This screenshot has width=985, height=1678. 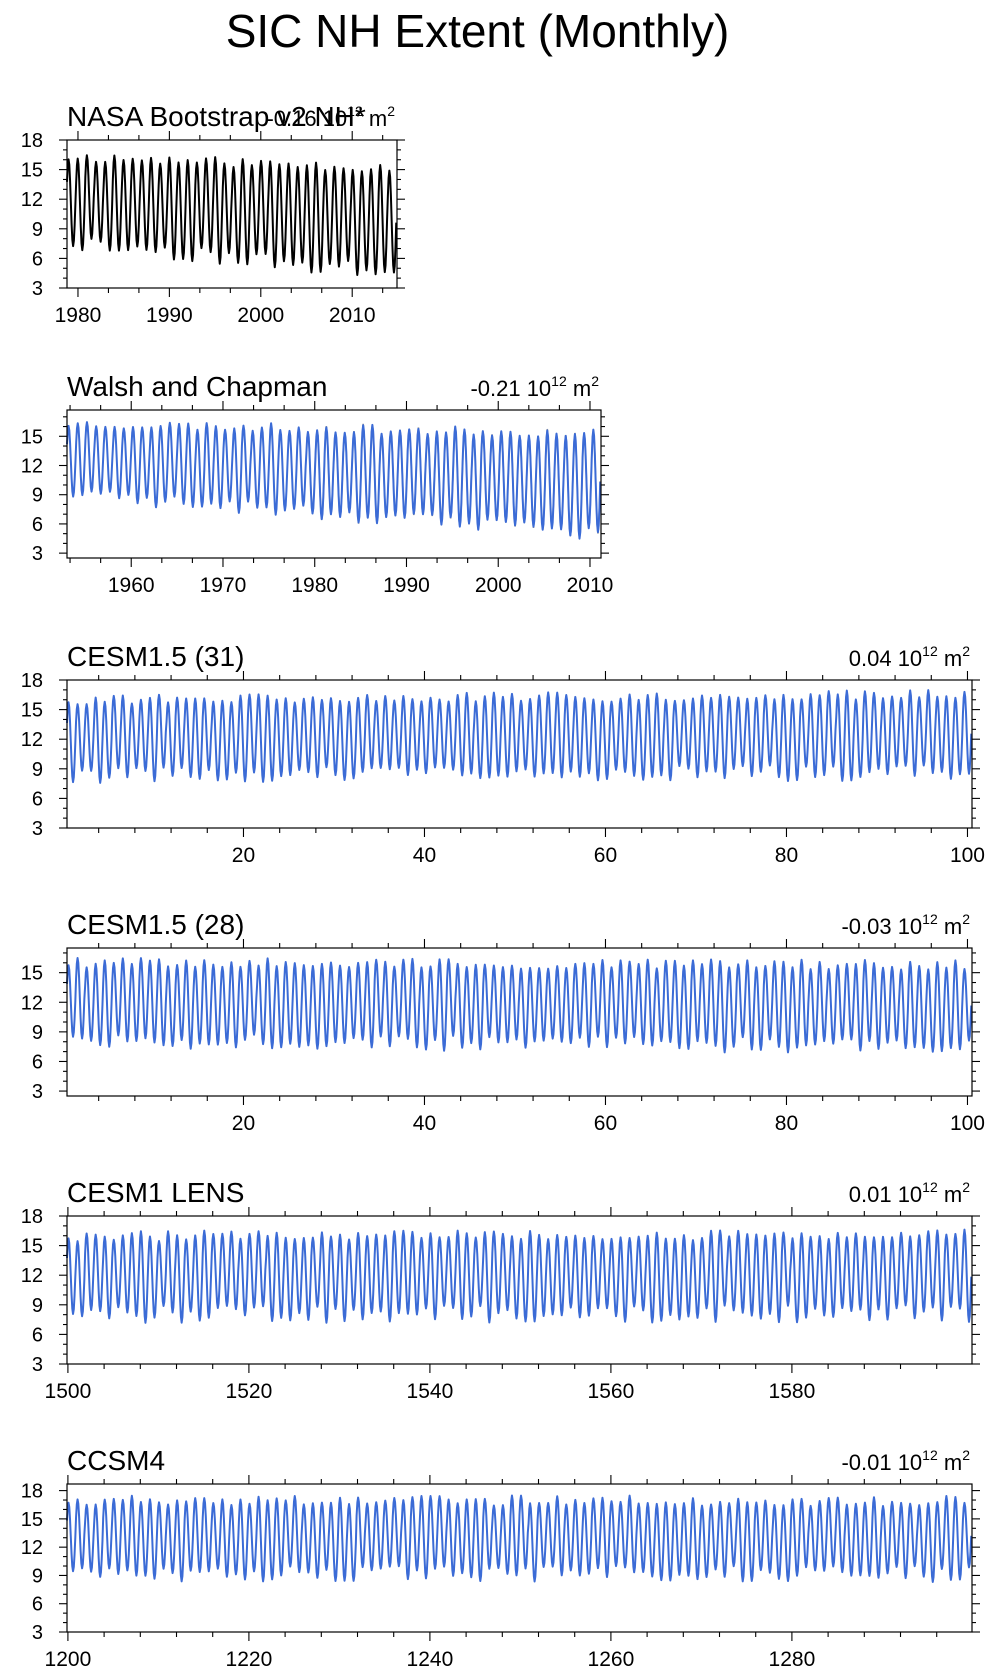 I want to click on panel-title: CCSM4, so click(x=116, y=1460).